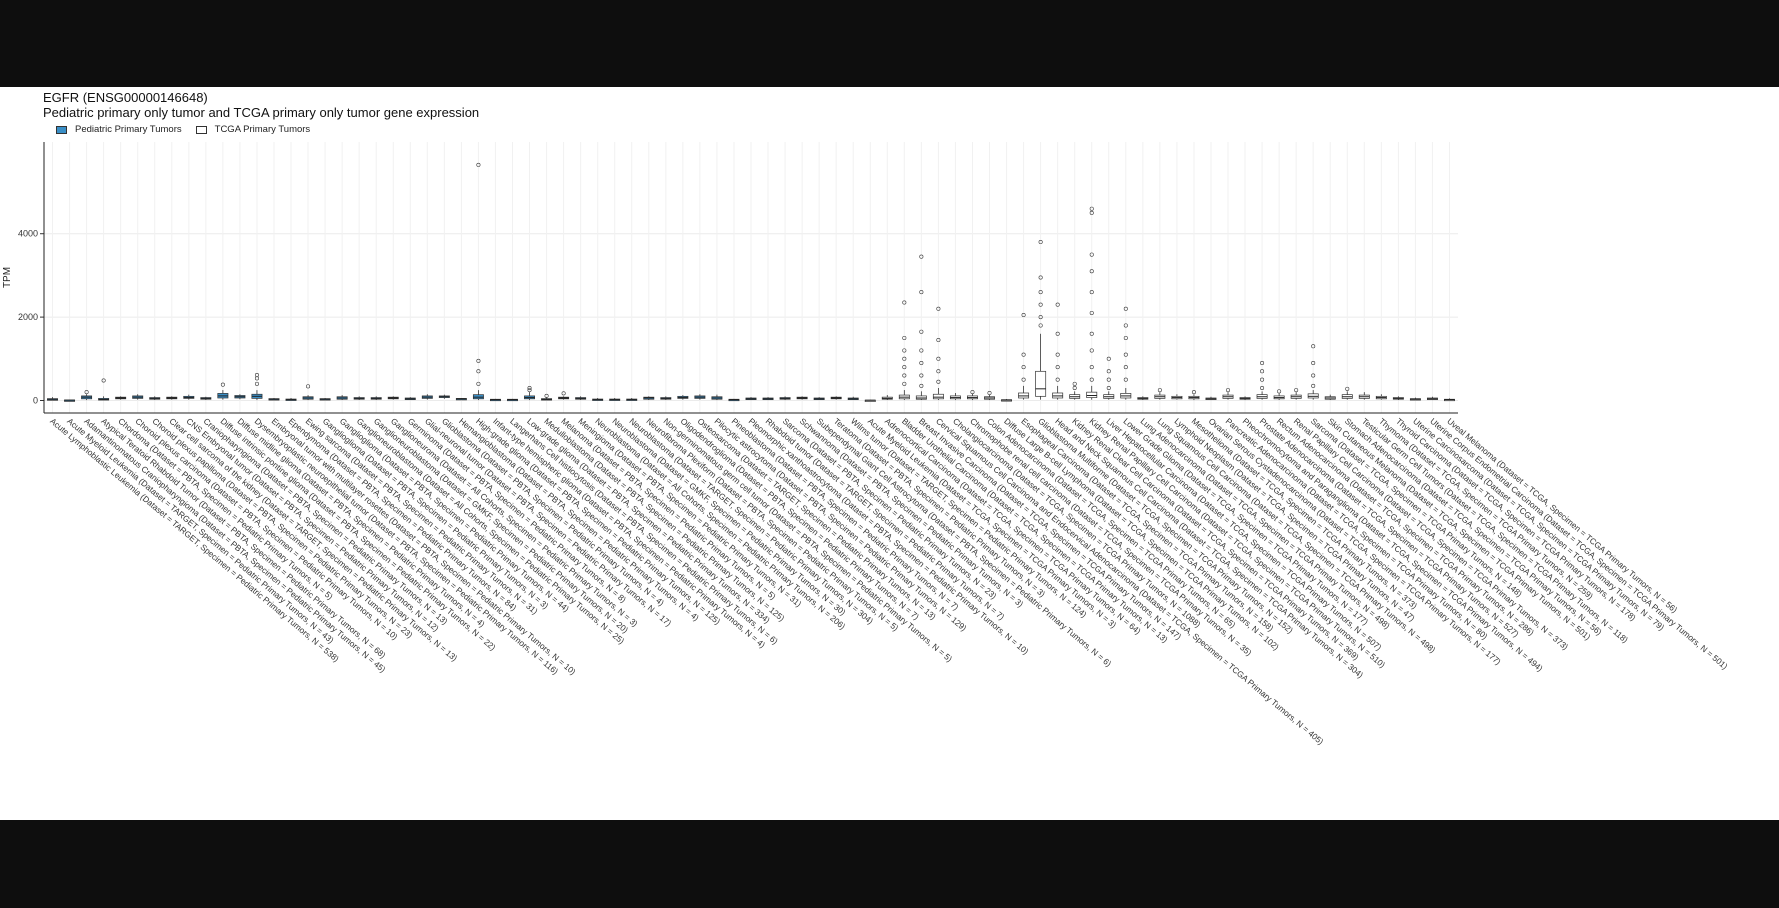  I want to click on legend-key-pediatric, so click(61, 129).